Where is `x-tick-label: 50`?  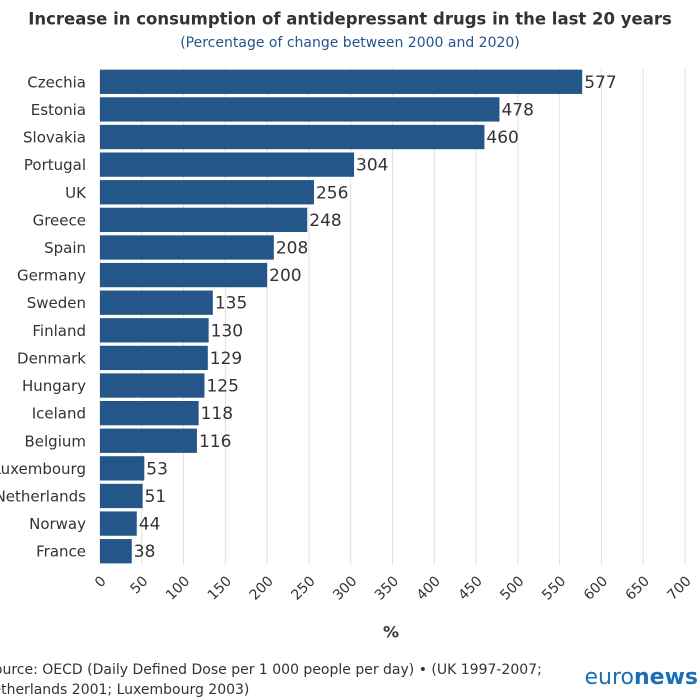 x-tick-label: 50 is located at coordinates (140, 585).